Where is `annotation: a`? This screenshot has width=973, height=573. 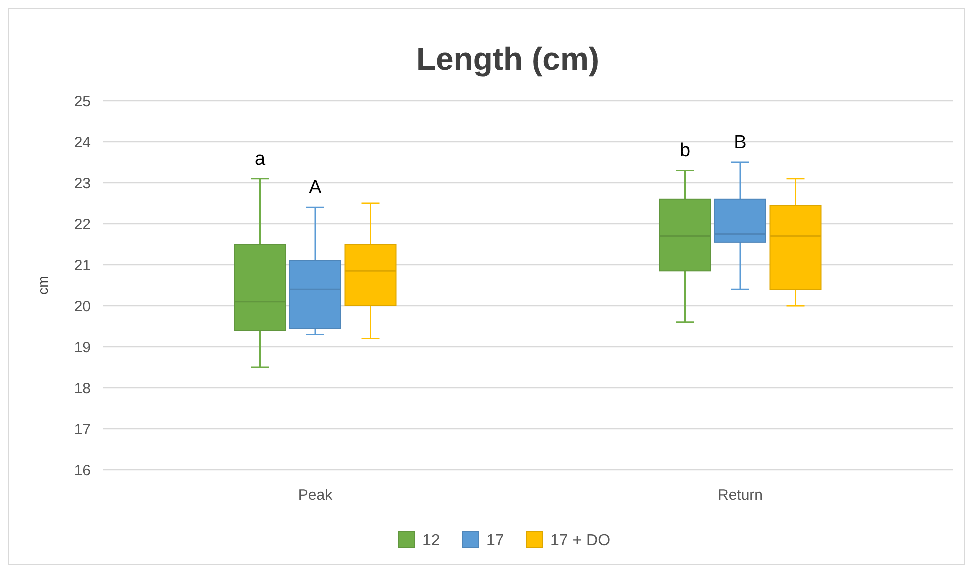 annotation: a is located at coordinates (260, 159).